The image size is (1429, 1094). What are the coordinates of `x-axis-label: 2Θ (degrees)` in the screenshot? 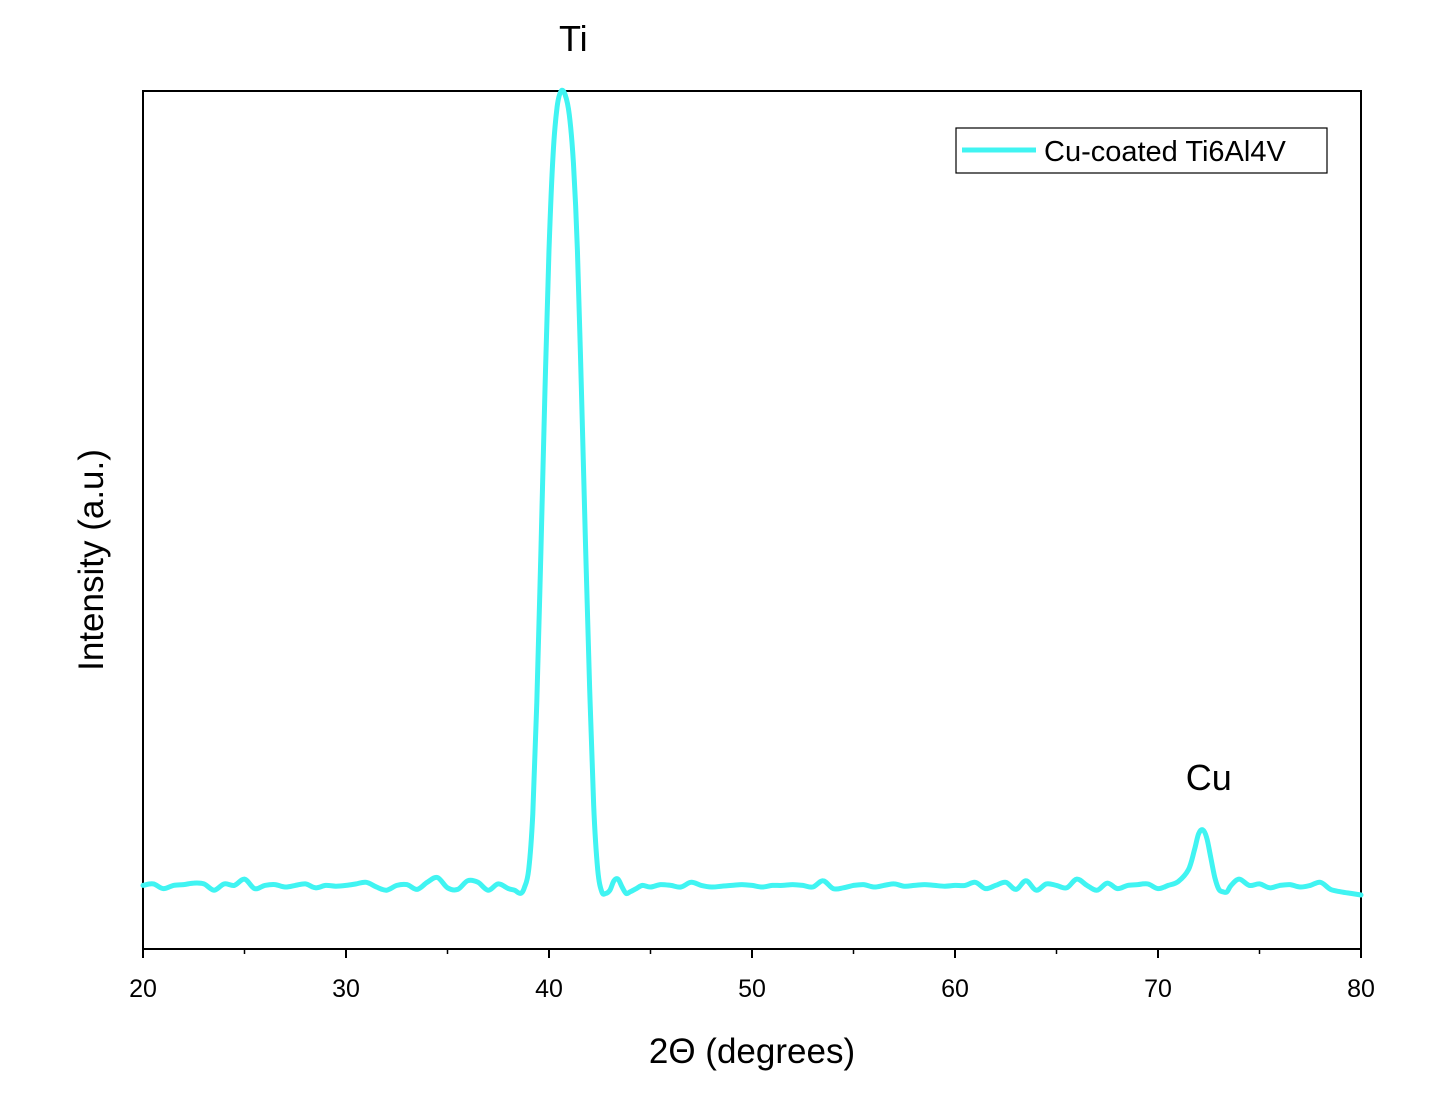 It's located at (752, 1051).